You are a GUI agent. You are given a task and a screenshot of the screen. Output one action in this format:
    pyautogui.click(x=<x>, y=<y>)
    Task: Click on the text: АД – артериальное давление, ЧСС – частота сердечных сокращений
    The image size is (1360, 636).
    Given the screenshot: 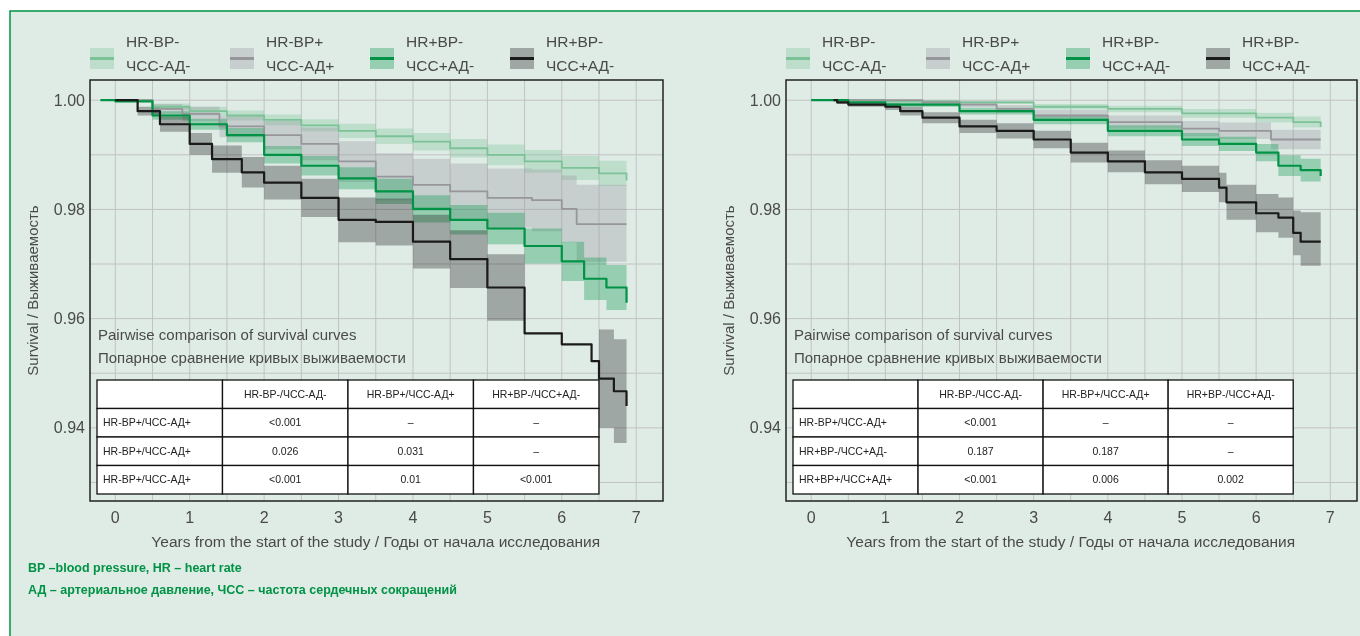 What is the action you would take?
    pyautogui.click(x=242, y=590)
    